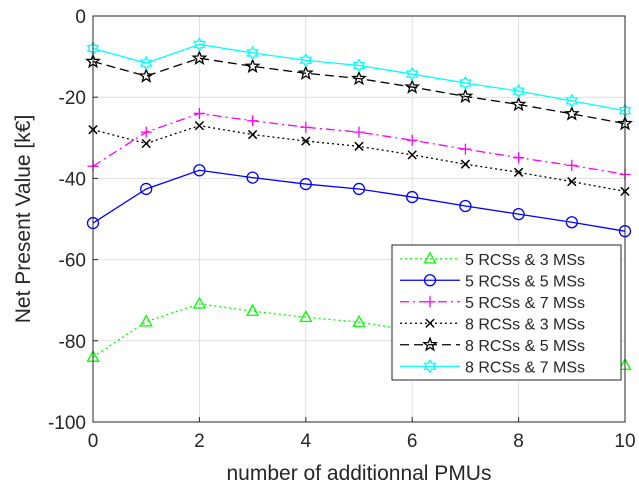  Describe the element at coordinates (525, 324) in the screenshot. I see `legend-label: 8 RCSs & 3 MSs` at that location.